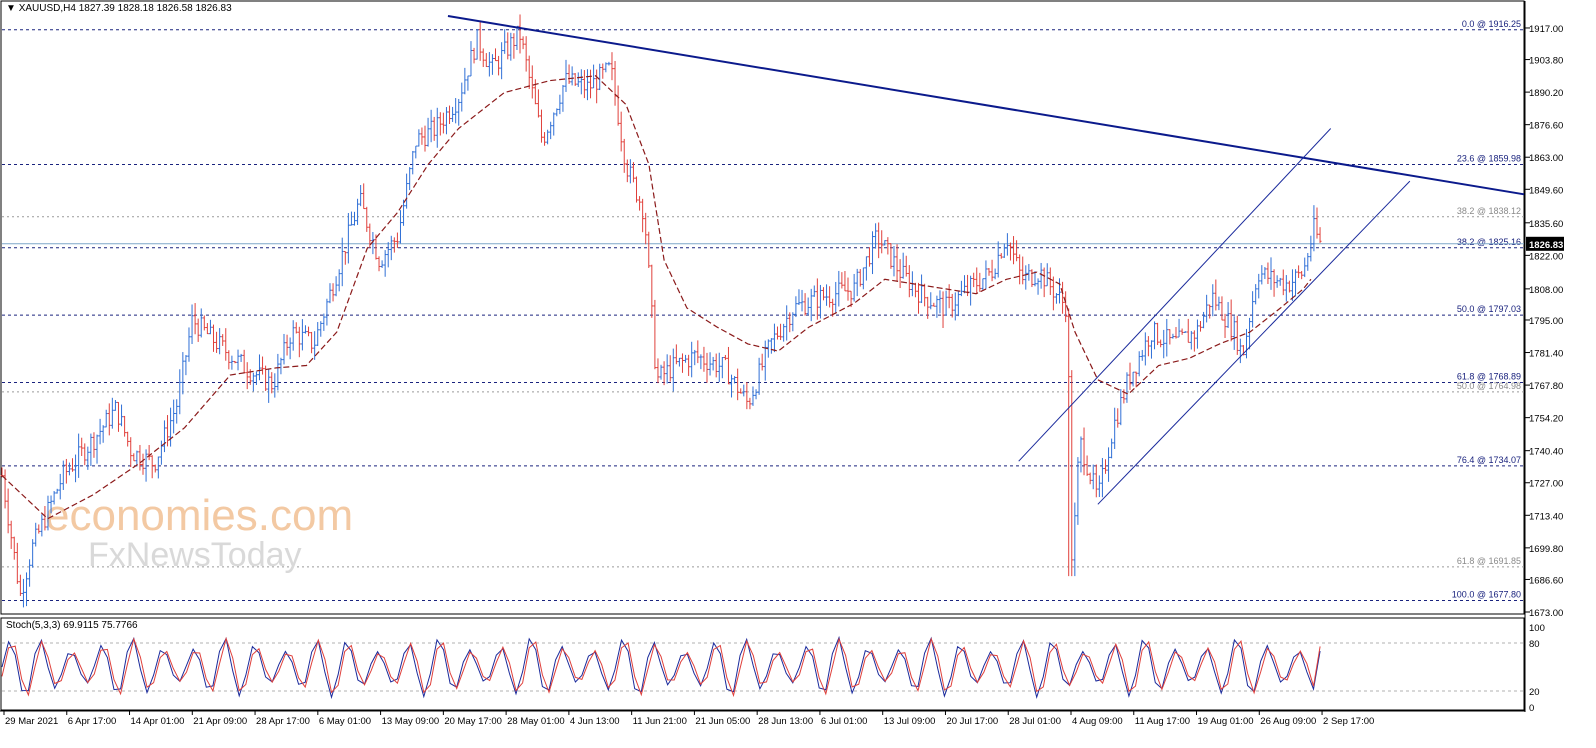 This screenshot has height=748, width=1596. I want to click on y-tick-label: 1795.00, so click(1546, 321).